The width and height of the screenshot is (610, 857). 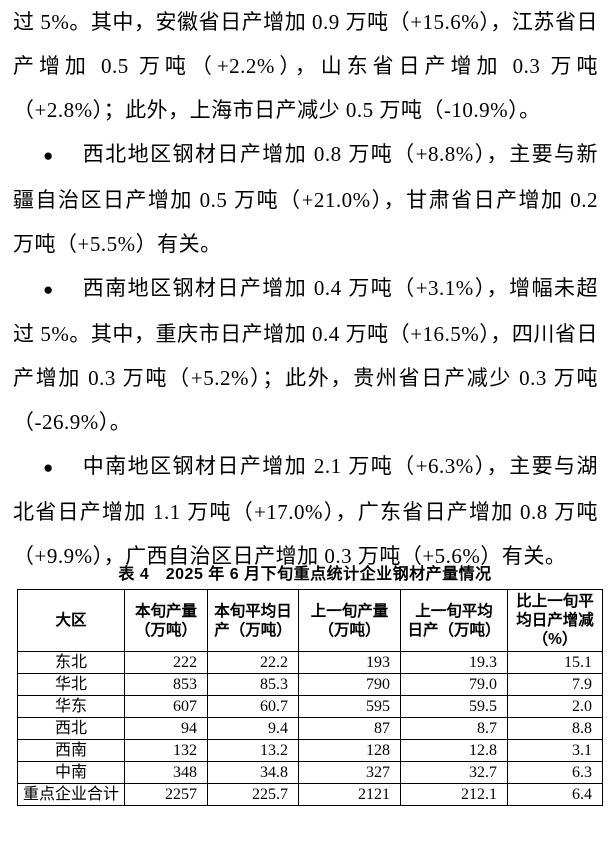 What do you see at coordinates (166, 794) in the screenshot?
I see `value-cell: 2257` at bounding box center [166, 794].